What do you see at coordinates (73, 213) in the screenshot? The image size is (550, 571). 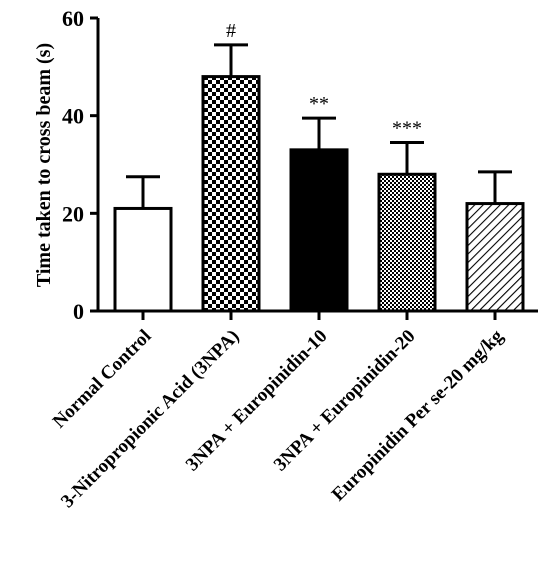 I see `y-tick-label: 20` at bounding box center [73, 213].